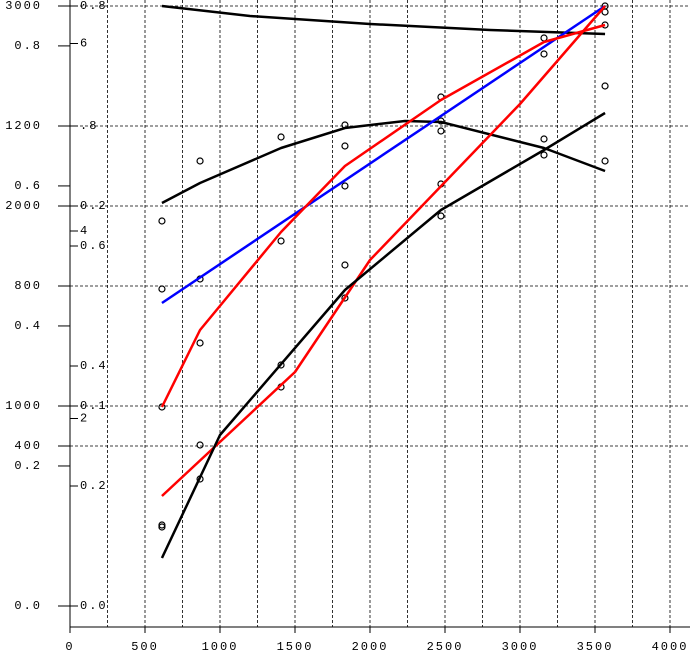  I want to click on y-tick-label: 3000, so click(23, 6).